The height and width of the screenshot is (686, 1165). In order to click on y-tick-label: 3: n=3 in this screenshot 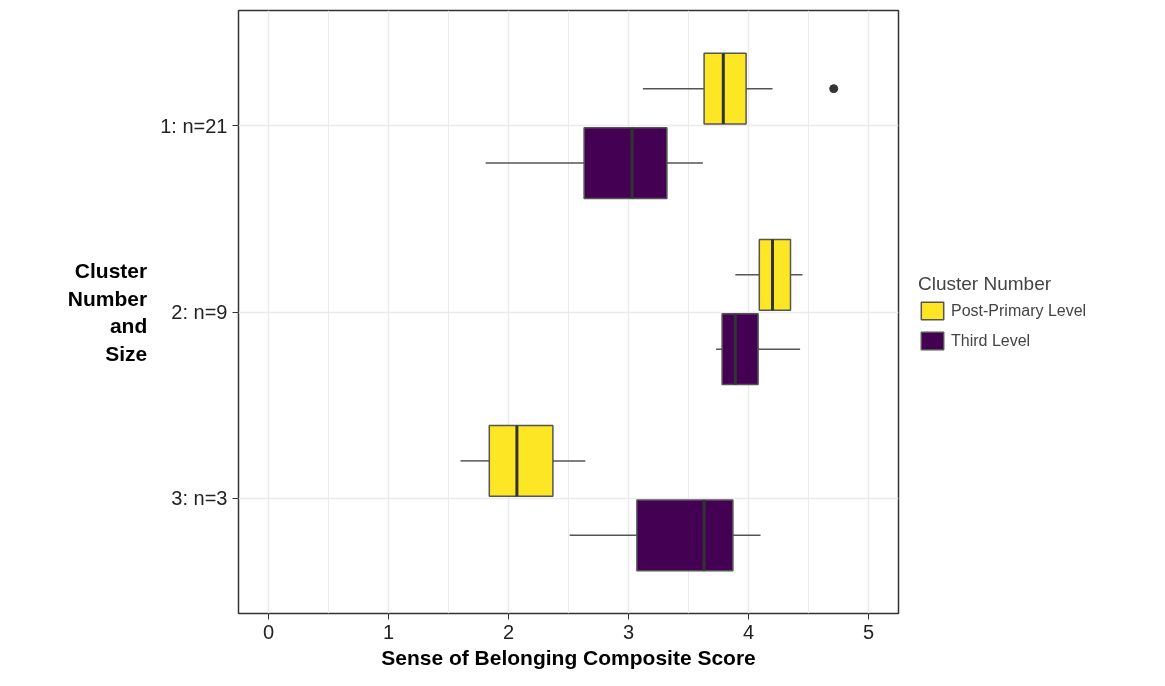, I will do `click(199, 498)`.